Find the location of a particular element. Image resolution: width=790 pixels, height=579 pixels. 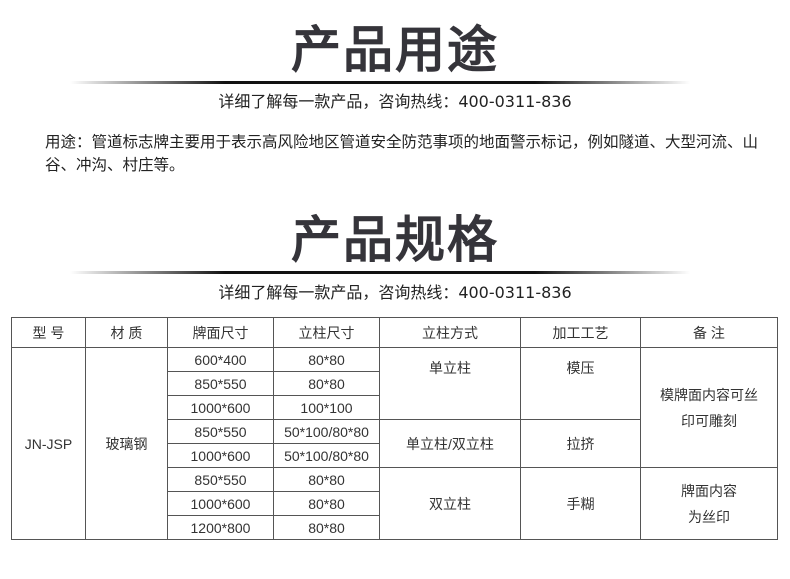

process-cell: 模压 is located at coordinates (580, 383).